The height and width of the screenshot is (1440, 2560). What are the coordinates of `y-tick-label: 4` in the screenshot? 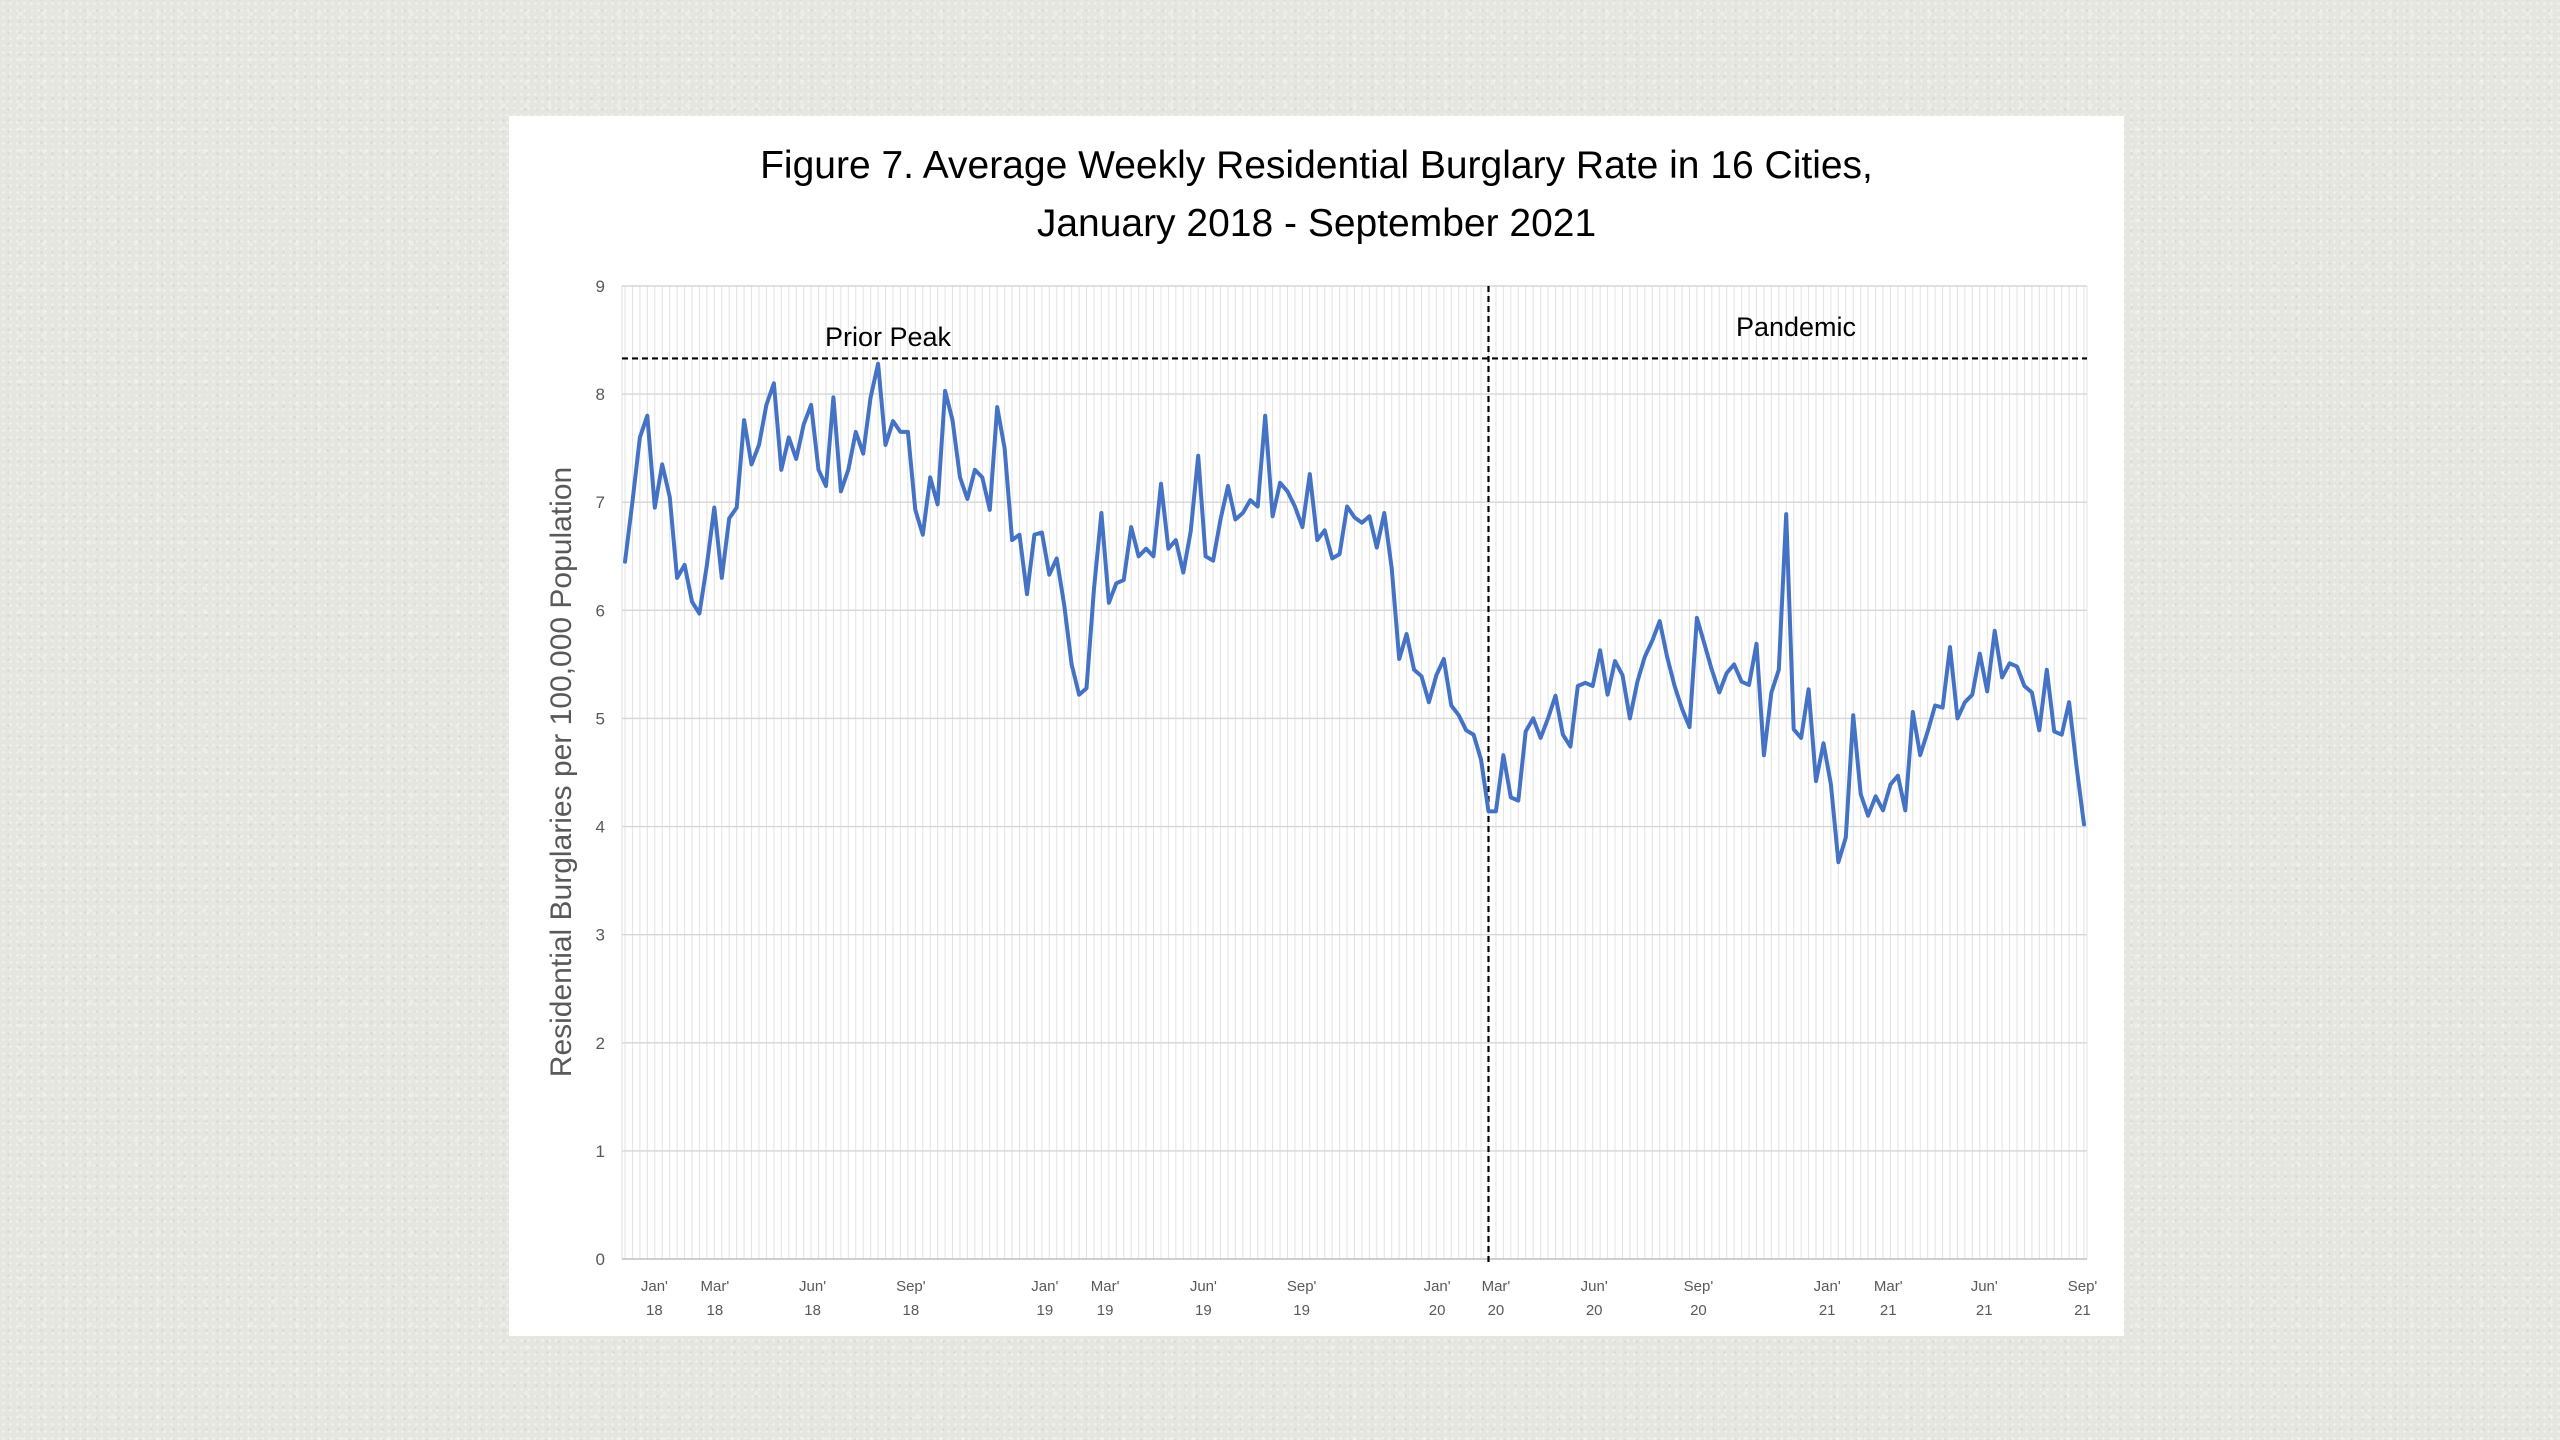 It's located at (600, 827).